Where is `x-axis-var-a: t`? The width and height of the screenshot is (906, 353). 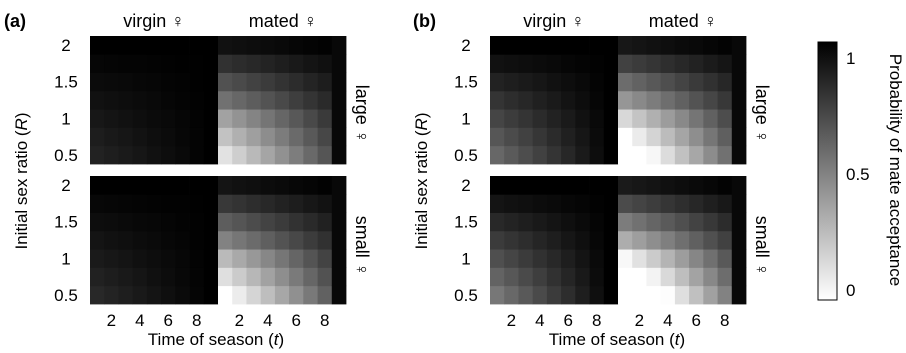 x-axis-var-a: t is located at coordinates (277, 339).